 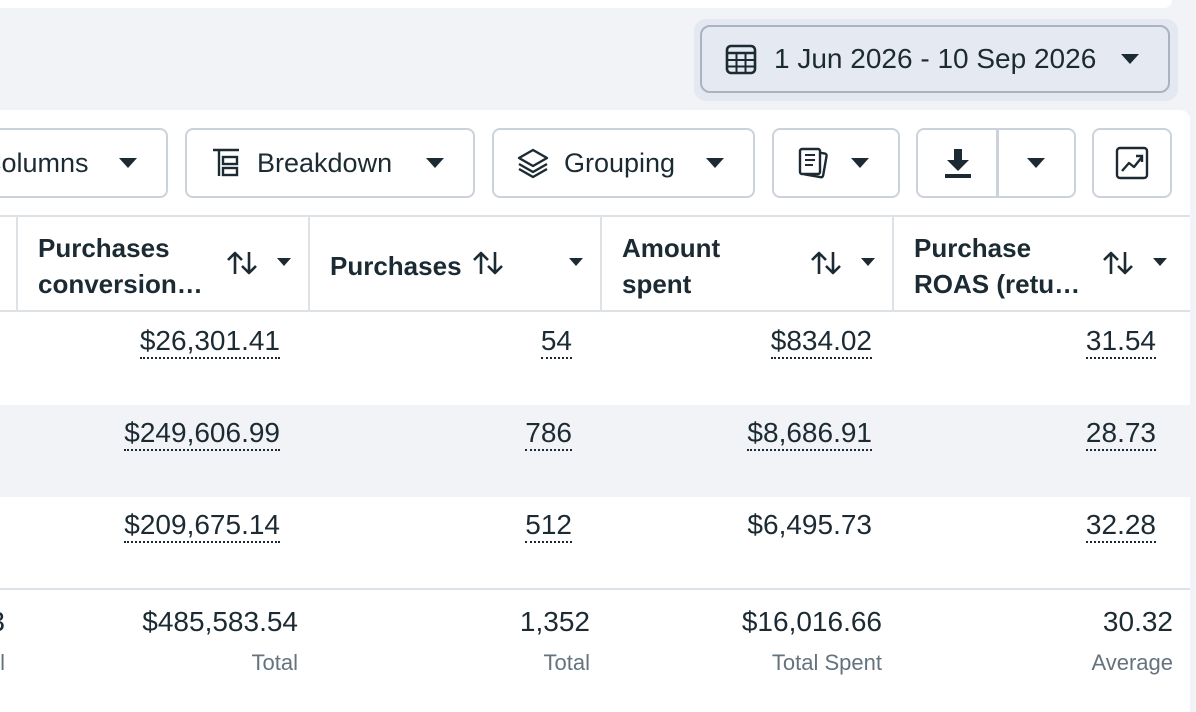 I want to click on breakdown-label: Breakdown, so click(x=325, y=162).